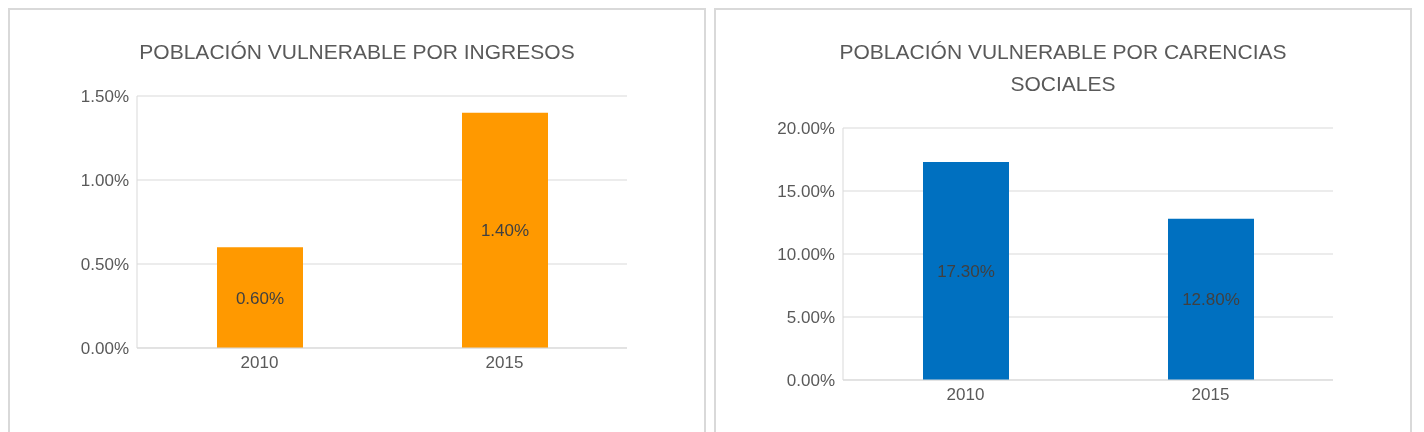 The height and width of the screenshot is (432, 1424). What do you see at coordinates (1211, 300) in the screenshot?
I see `data-label: 12.80%` at bounding box center [1211, 300].